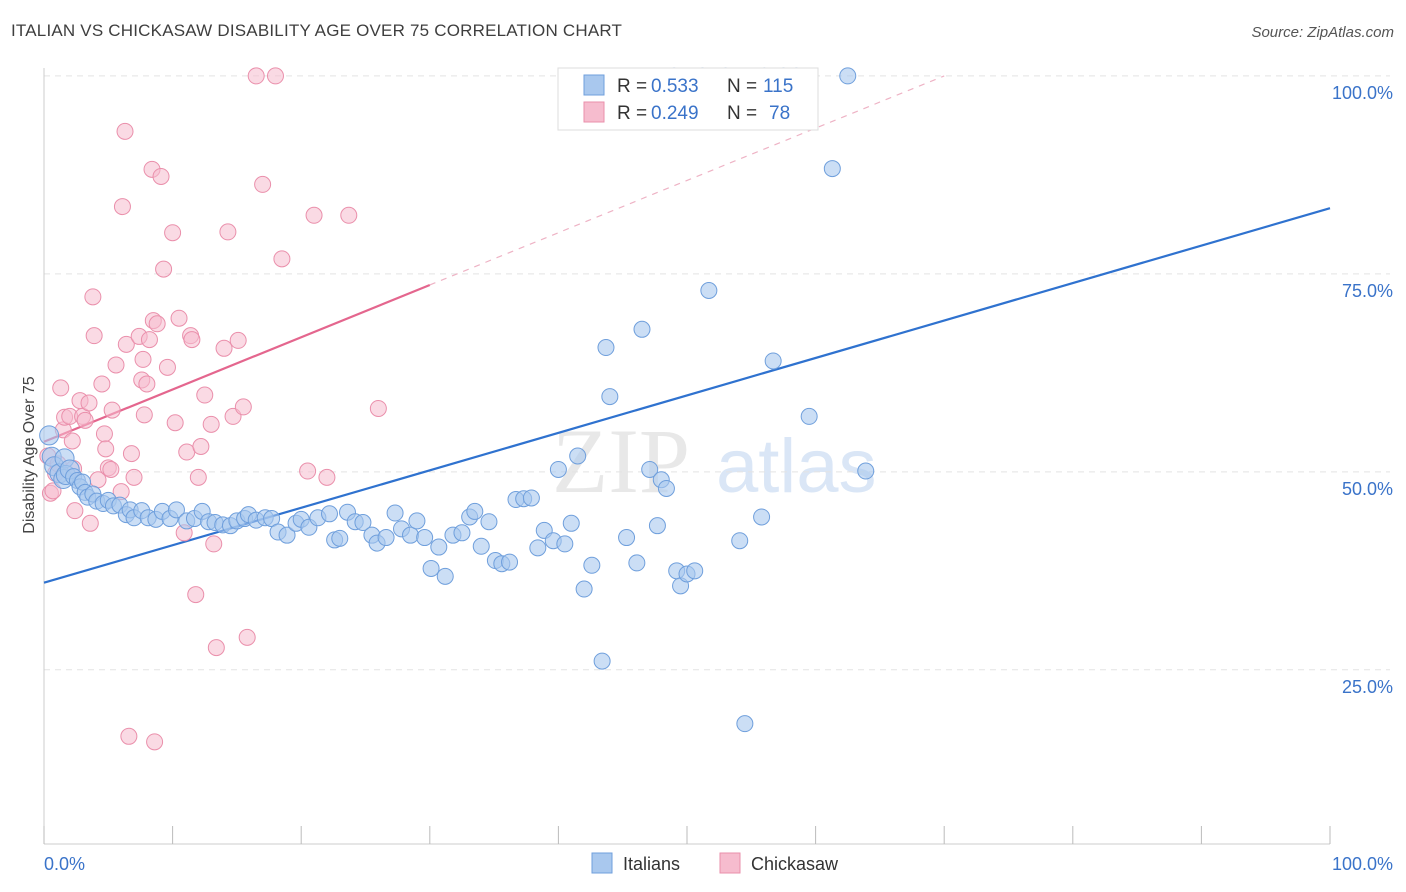 Image resolution: width=1406 pixels, height=892 pixels. Describe the element at coordinates (778, 86) in the screenshot. I see `legend-n-value-1: 115` at that location.